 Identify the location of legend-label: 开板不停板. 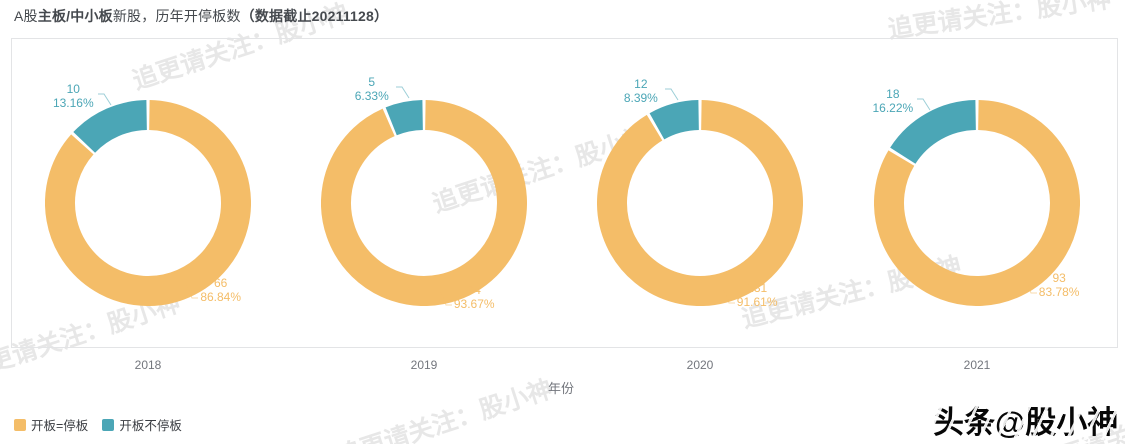
(150, 426).